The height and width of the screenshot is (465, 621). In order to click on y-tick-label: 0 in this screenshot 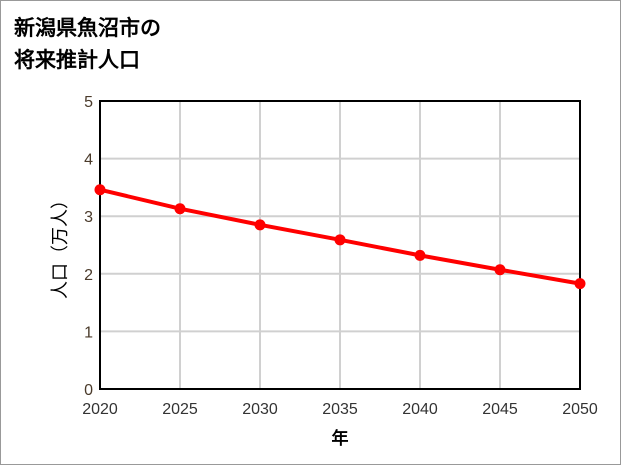, I will do `click(88, 390)`.